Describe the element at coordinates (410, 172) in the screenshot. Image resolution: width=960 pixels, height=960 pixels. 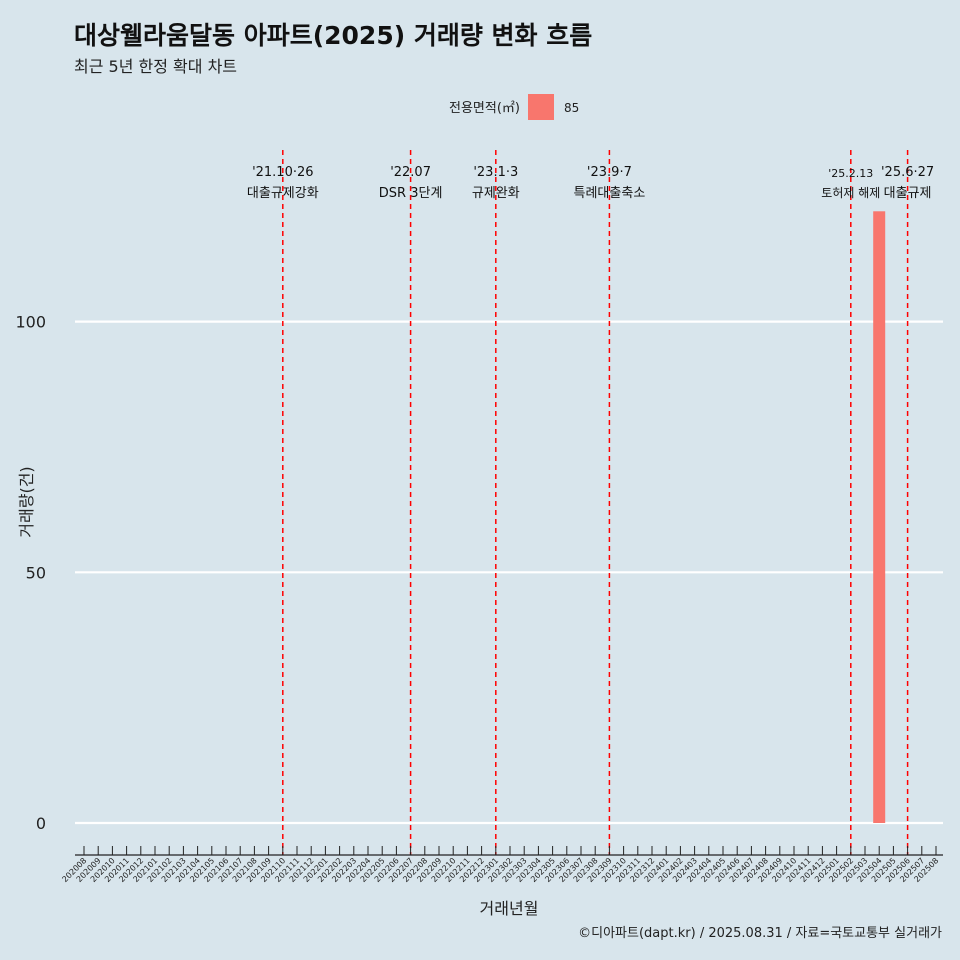
I see `annotation-date-202207: '22.07` at that location.